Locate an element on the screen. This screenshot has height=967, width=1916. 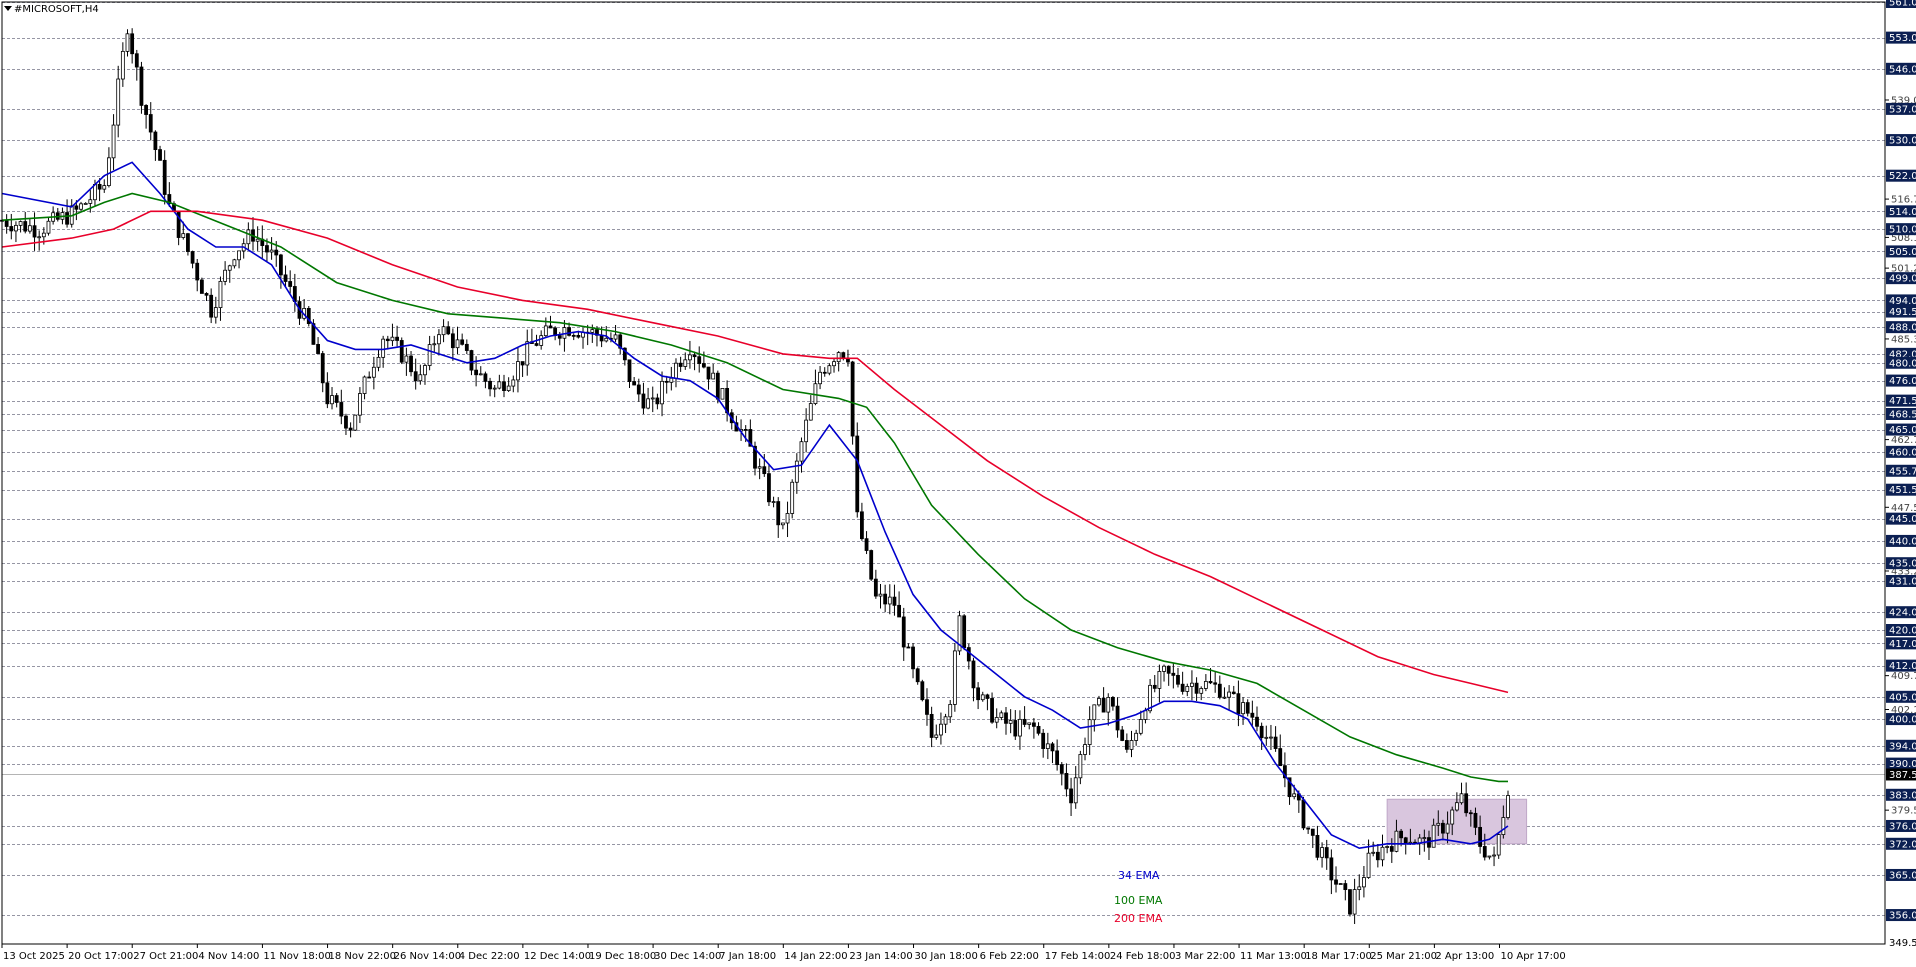
price-level-label: 451.50 is located at coordinates (1902, 490).